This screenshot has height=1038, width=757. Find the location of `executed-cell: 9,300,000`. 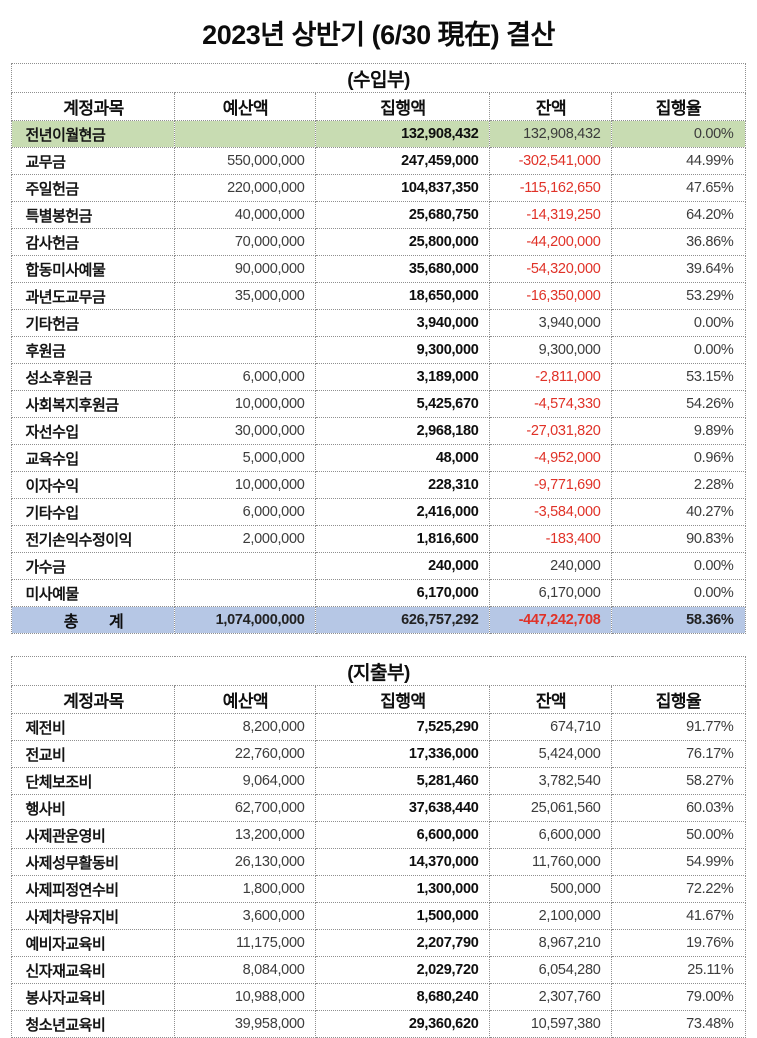

executed-cell: 9,300,000 is located at coordinates (403, 350).